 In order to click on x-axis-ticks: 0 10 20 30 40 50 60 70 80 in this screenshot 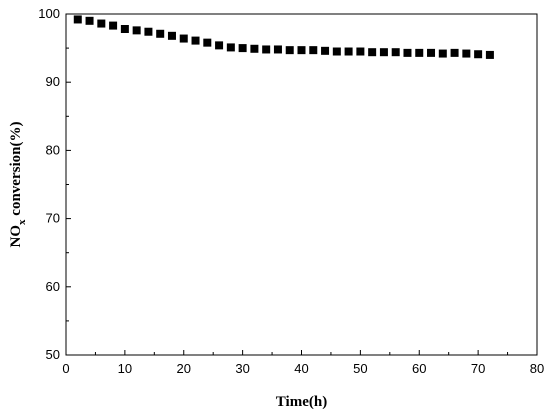, I will do `click(303, 363)`.